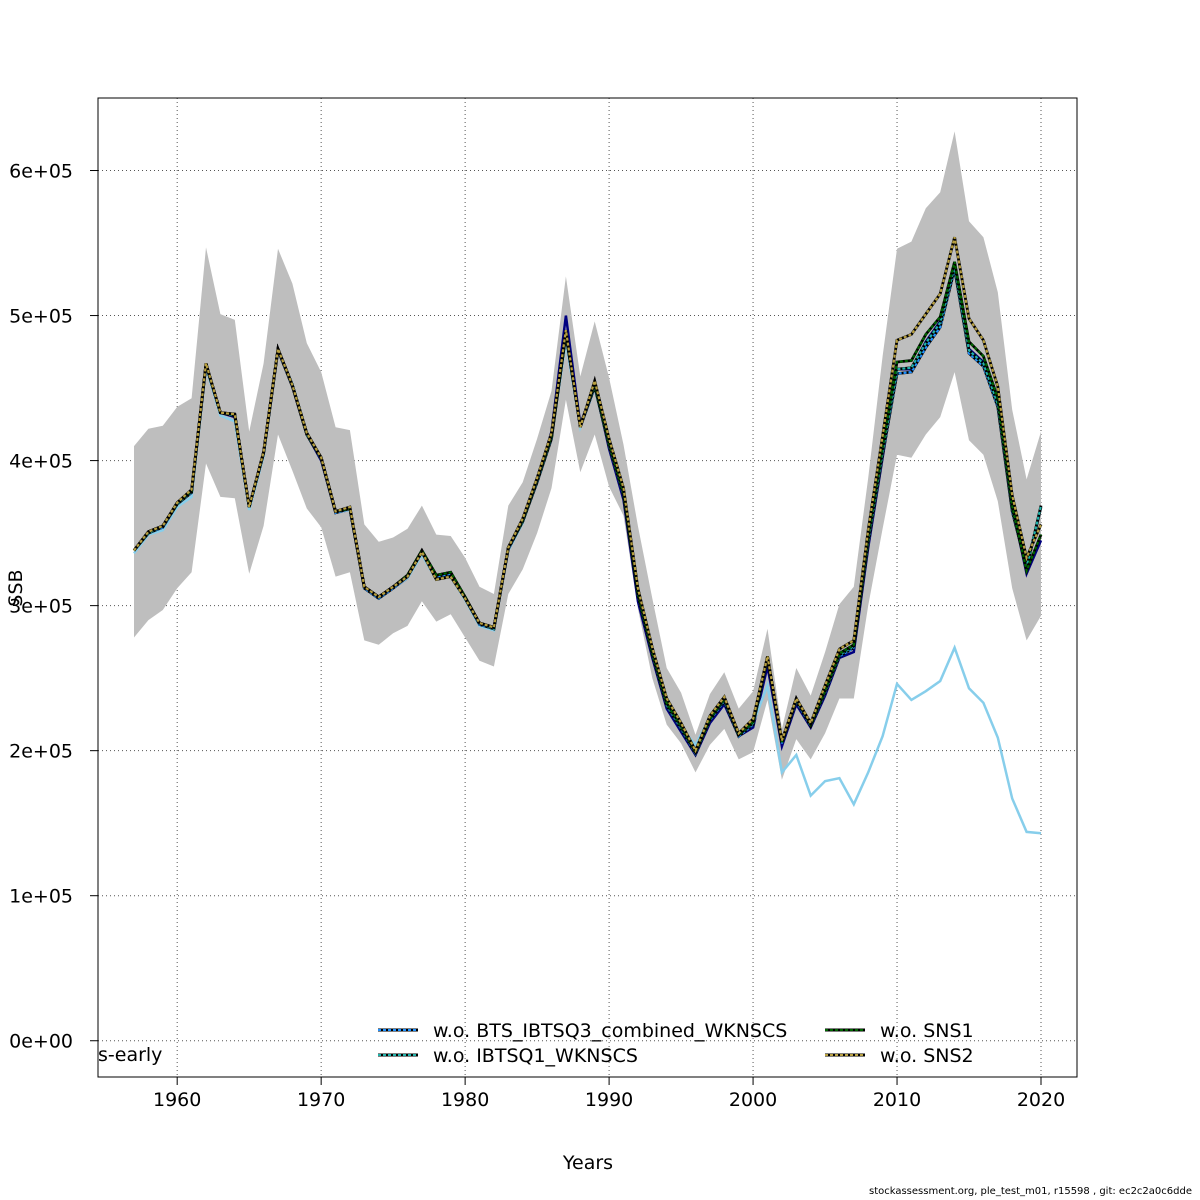 The height and width of the screenshot is (1200, 1200). I want to click on x-axis: 1960 1970 1980 1990 2000 2010 2020, so click(609, 1094).